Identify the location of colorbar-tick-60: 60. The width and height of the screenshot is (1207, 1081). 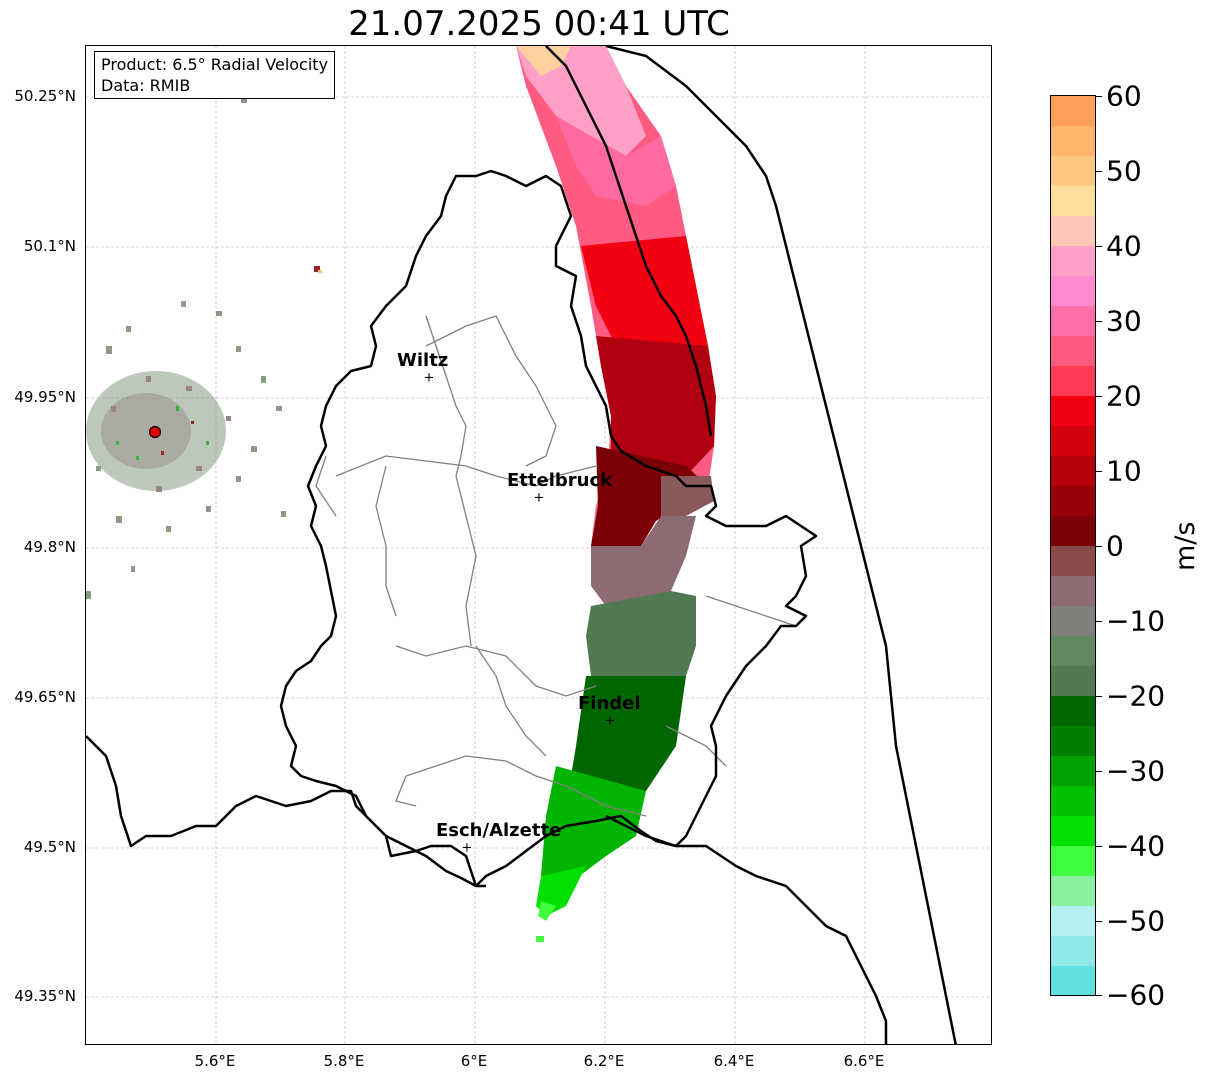
(1124, 96).